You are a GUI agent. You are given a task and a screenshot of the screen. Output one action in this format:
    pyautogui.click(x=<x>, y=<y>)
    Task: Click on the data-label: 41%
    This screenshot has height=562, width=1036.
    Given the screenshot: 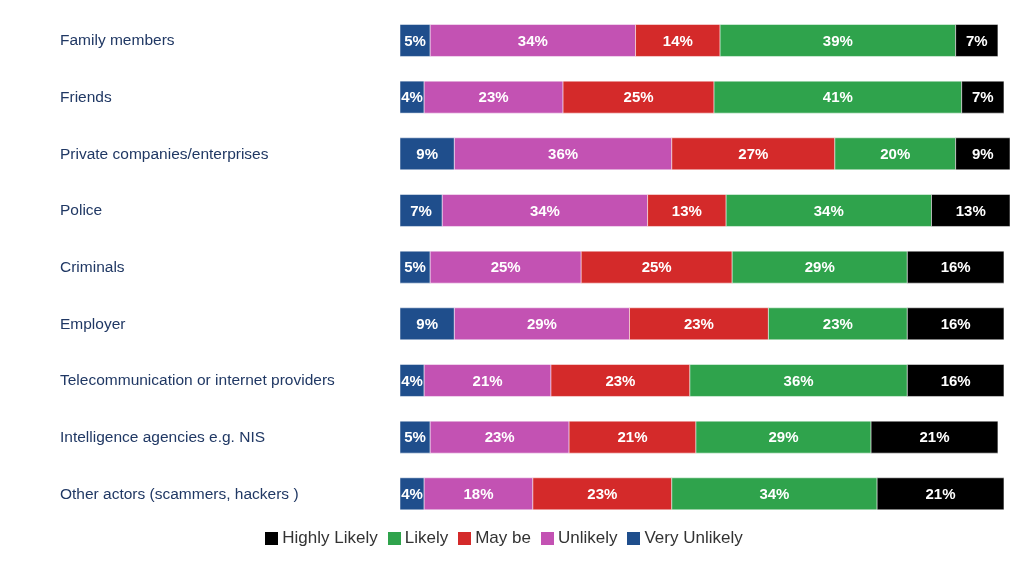 What is the action you would take?
    pyautogui.click(x=837, y=97)
    